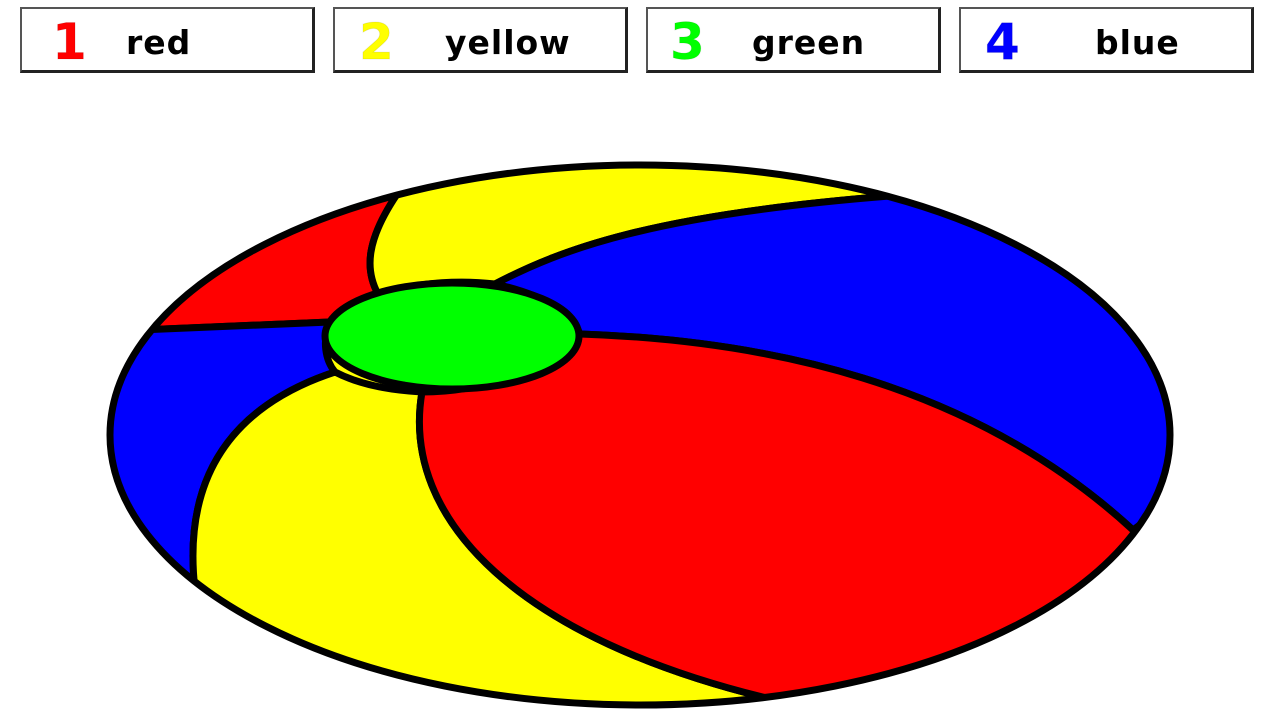  Describe the element at coordinates (1137, 42) in the screenshot. I see `swatch-label-blue: blue` at that location.